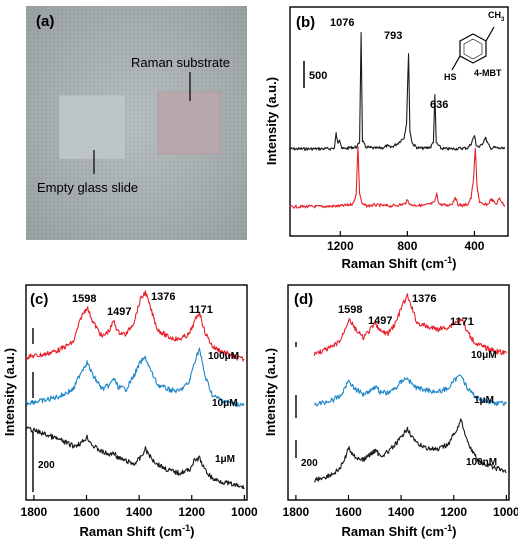  I want to click on xlabel-d-main: Raman Shift (cm, so click(393, 531).